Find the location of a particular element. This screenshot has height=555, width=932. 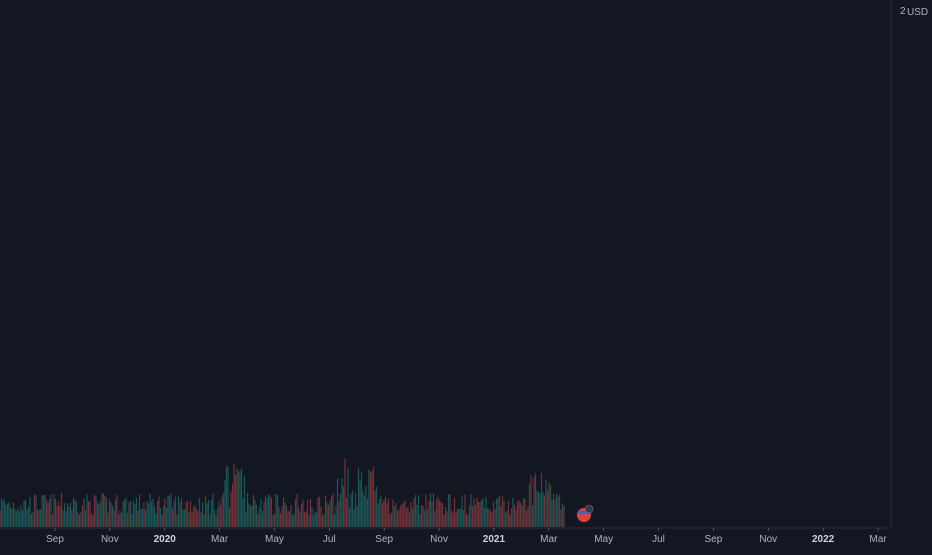

currency-label: USD is located at coordinates (917, 12).